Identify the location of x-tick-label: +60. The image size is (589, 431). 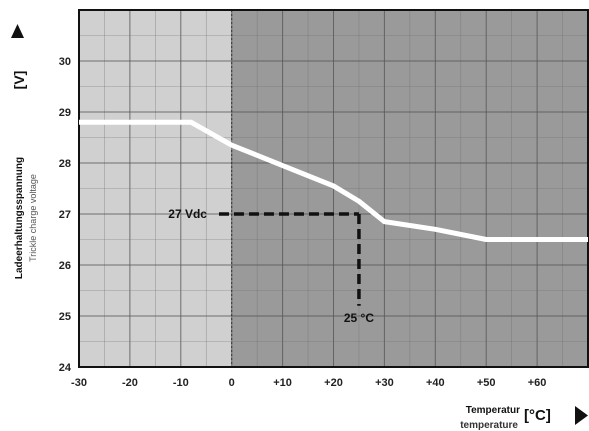
(537, 383).